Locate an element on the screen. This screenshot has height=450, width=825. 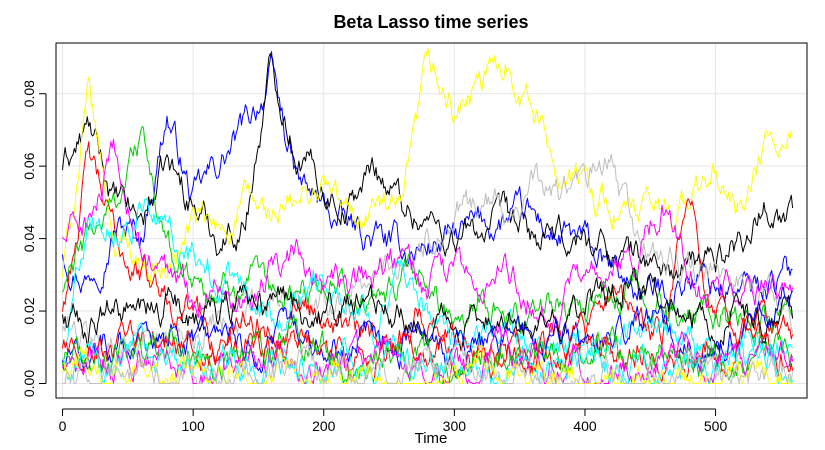
y-tick-label: 0.00 is located at coordinates (29, 383).